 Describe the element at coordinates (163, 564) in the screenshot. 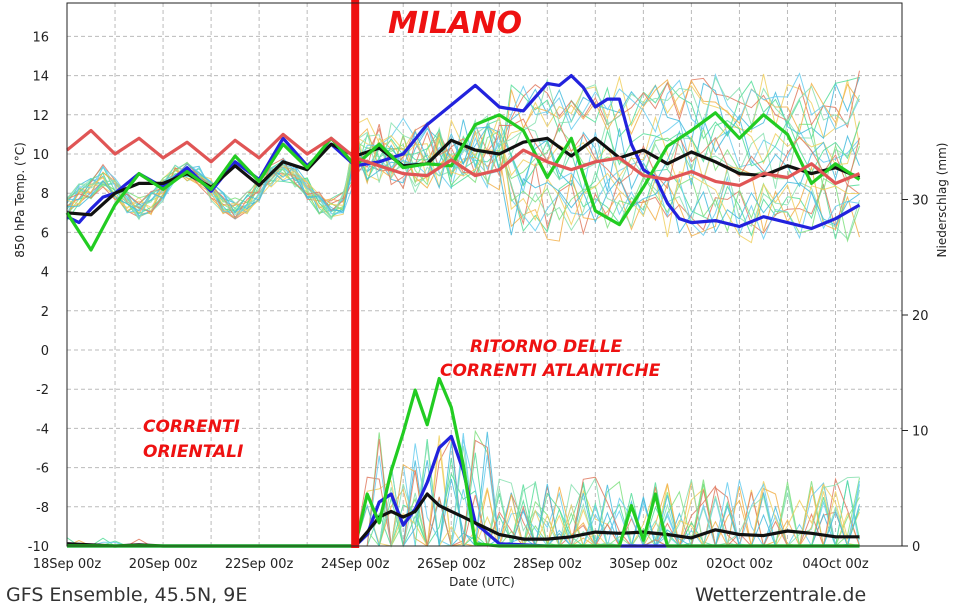

I see `x-tick-label: 20Sep 00z` at that location.